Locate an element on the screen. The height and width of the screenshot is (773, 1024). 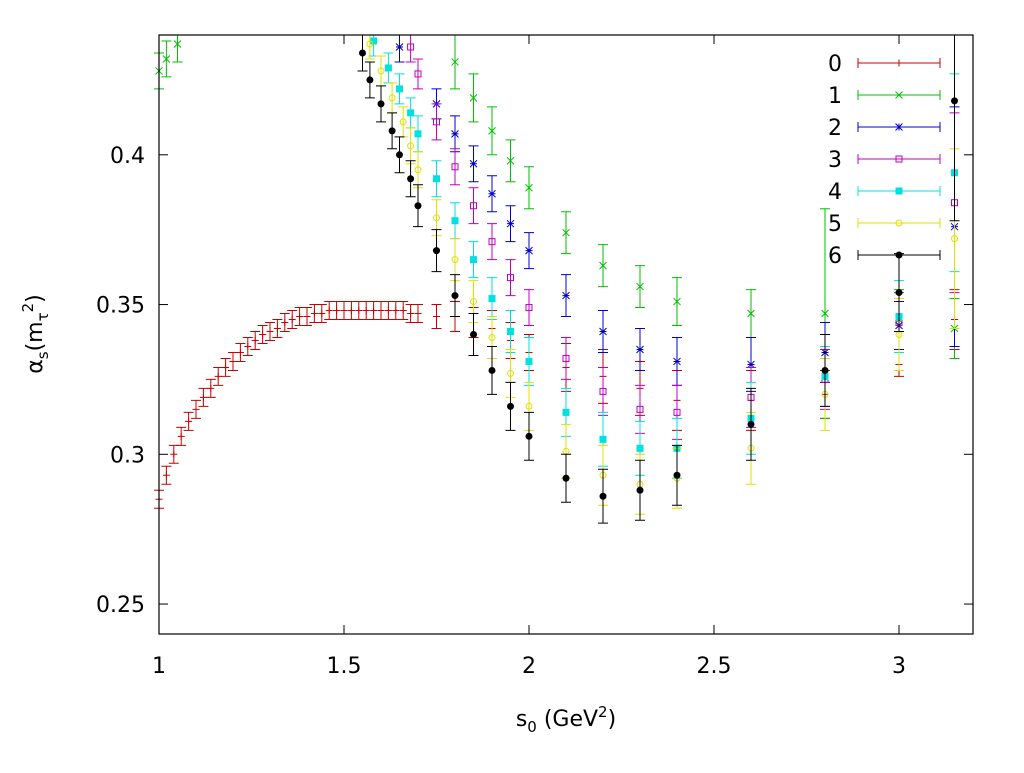
x-tick-label: 1 is located at coordinates (159, 666).